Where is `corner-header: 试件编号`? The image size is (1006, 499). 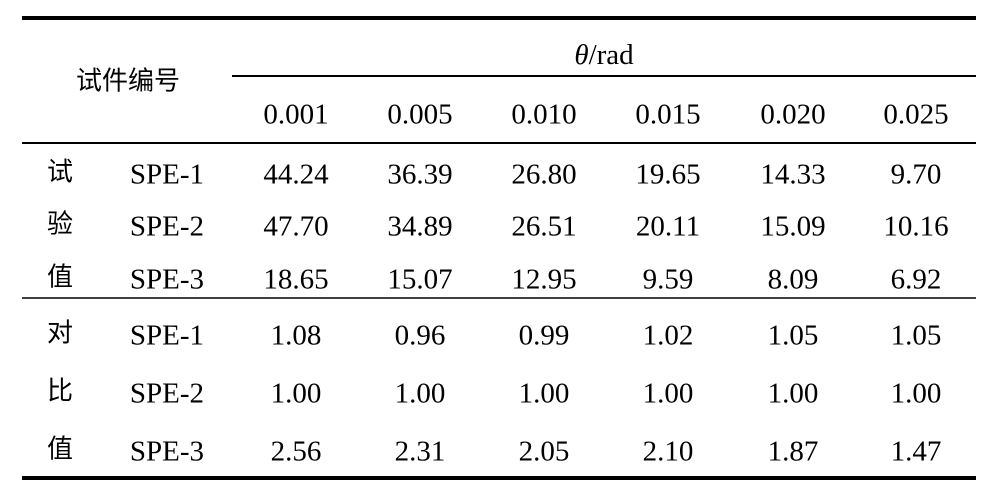 corner-header: 试件编号 is located at coordinates (128, 82).